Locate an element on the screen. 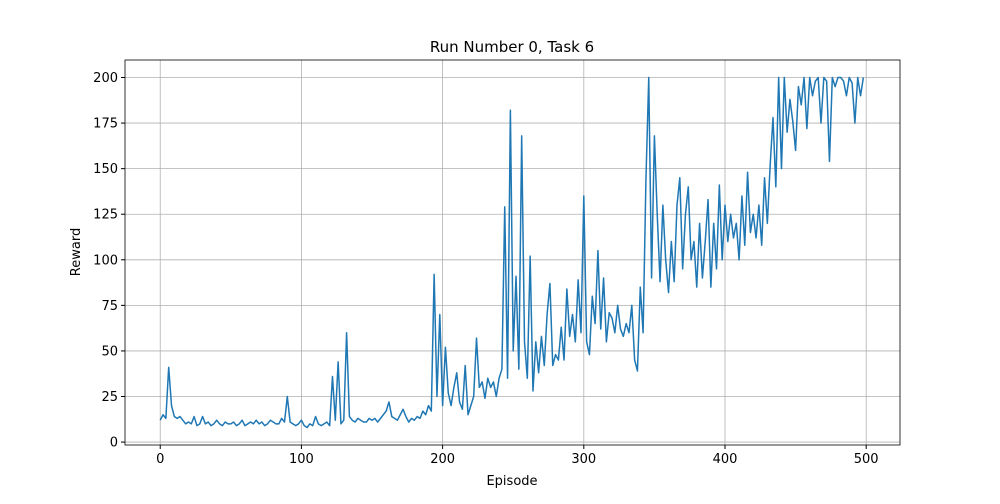 The image size is (1000, 504). y-tick-label: 125 is located at coordinates (105, 215).